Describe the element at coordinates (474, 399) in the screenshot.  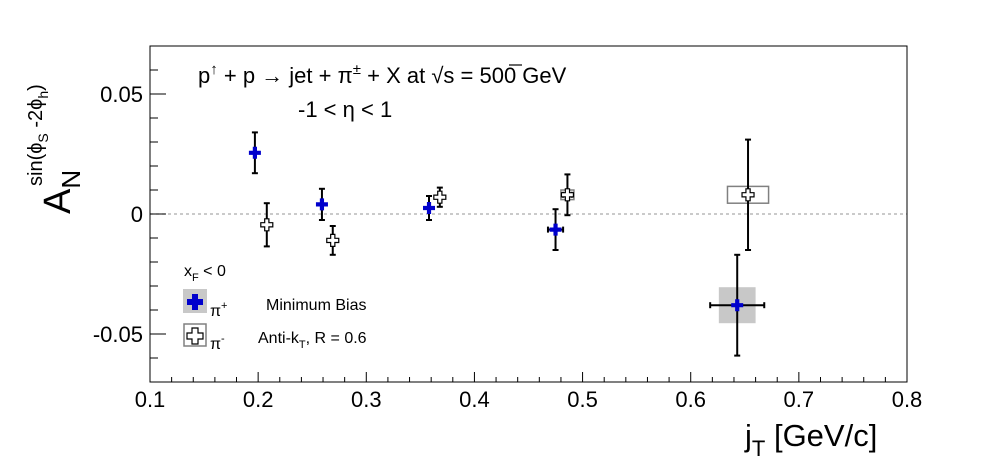
I see `x-tick-label: 0.4` at that location.